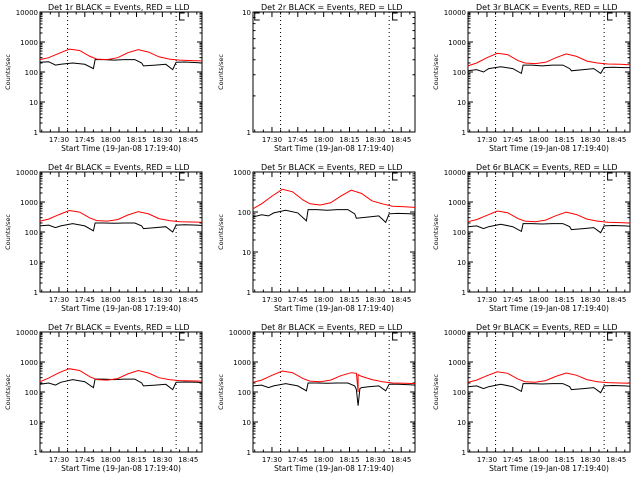 The height and width of the screenshot is (485, 640). Describe the element at coordinates (547, 167) in the screenshot. I see `panel-title: Det 6r BLACK = Events, RED = LLD` at that location.